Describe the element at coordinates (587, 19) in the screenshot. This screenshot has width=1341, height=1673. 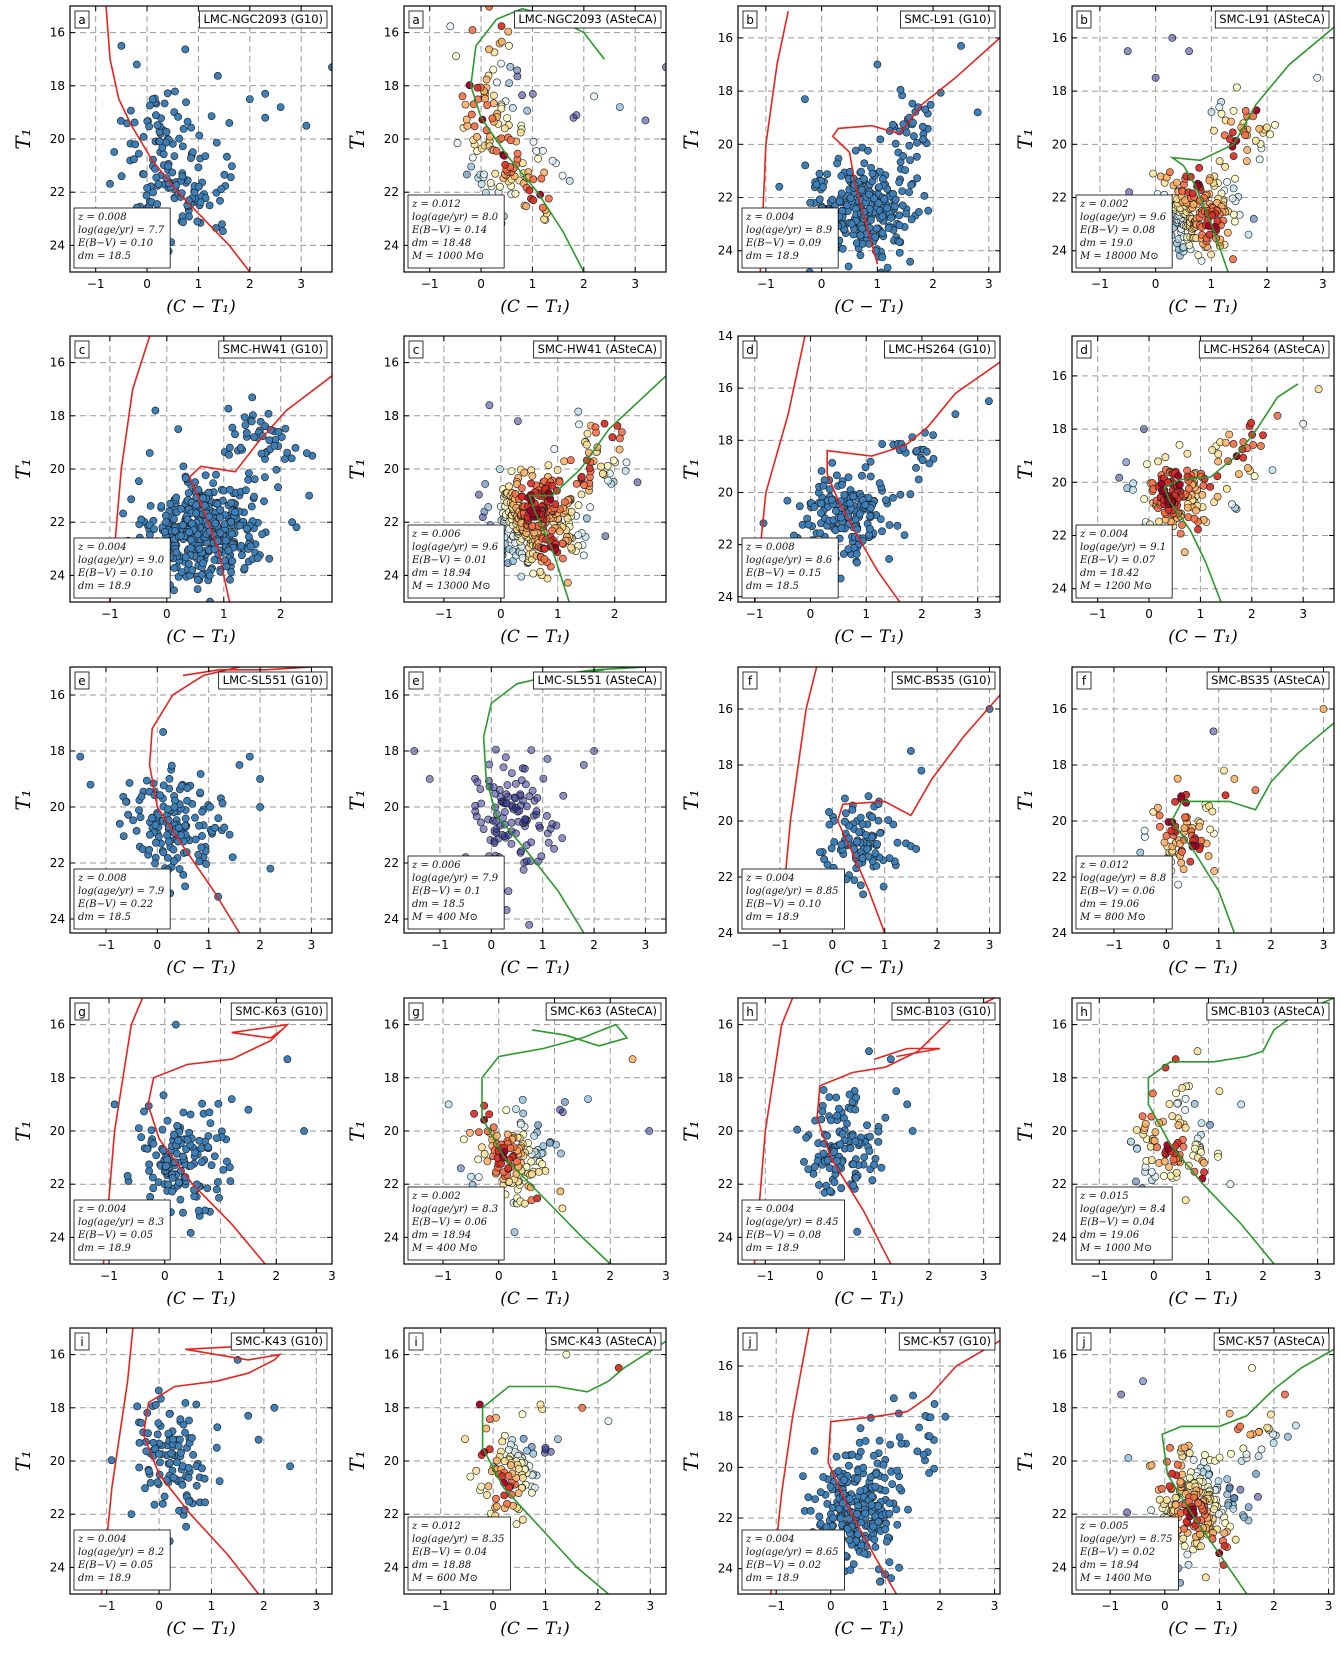
I see `panel-title-box` at that location.